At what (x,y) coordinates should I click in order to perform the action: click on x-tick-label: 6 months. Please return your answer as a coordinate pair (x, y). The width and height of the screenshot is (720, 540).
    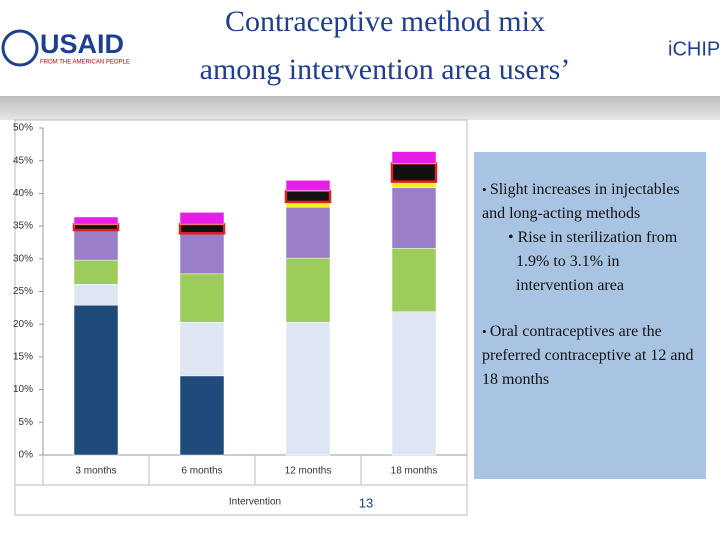
    Looking at the image, I should click on (201, 471).